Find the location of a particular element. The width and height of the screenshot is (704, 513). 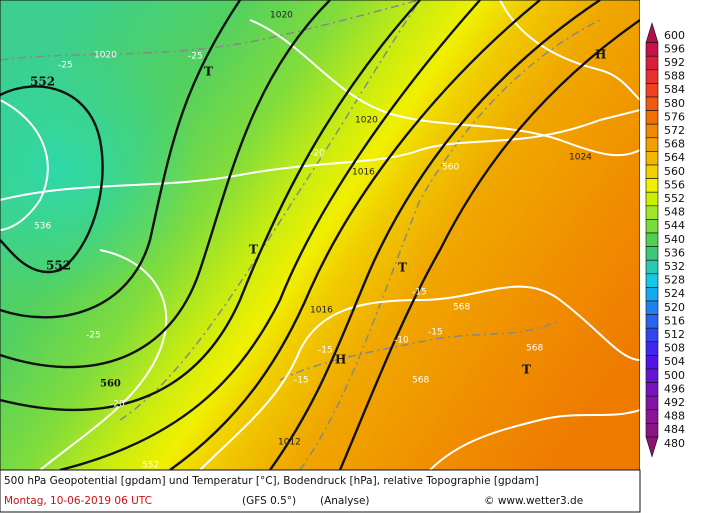

colorbar-label: 536 is located at coordinates (674, 252).